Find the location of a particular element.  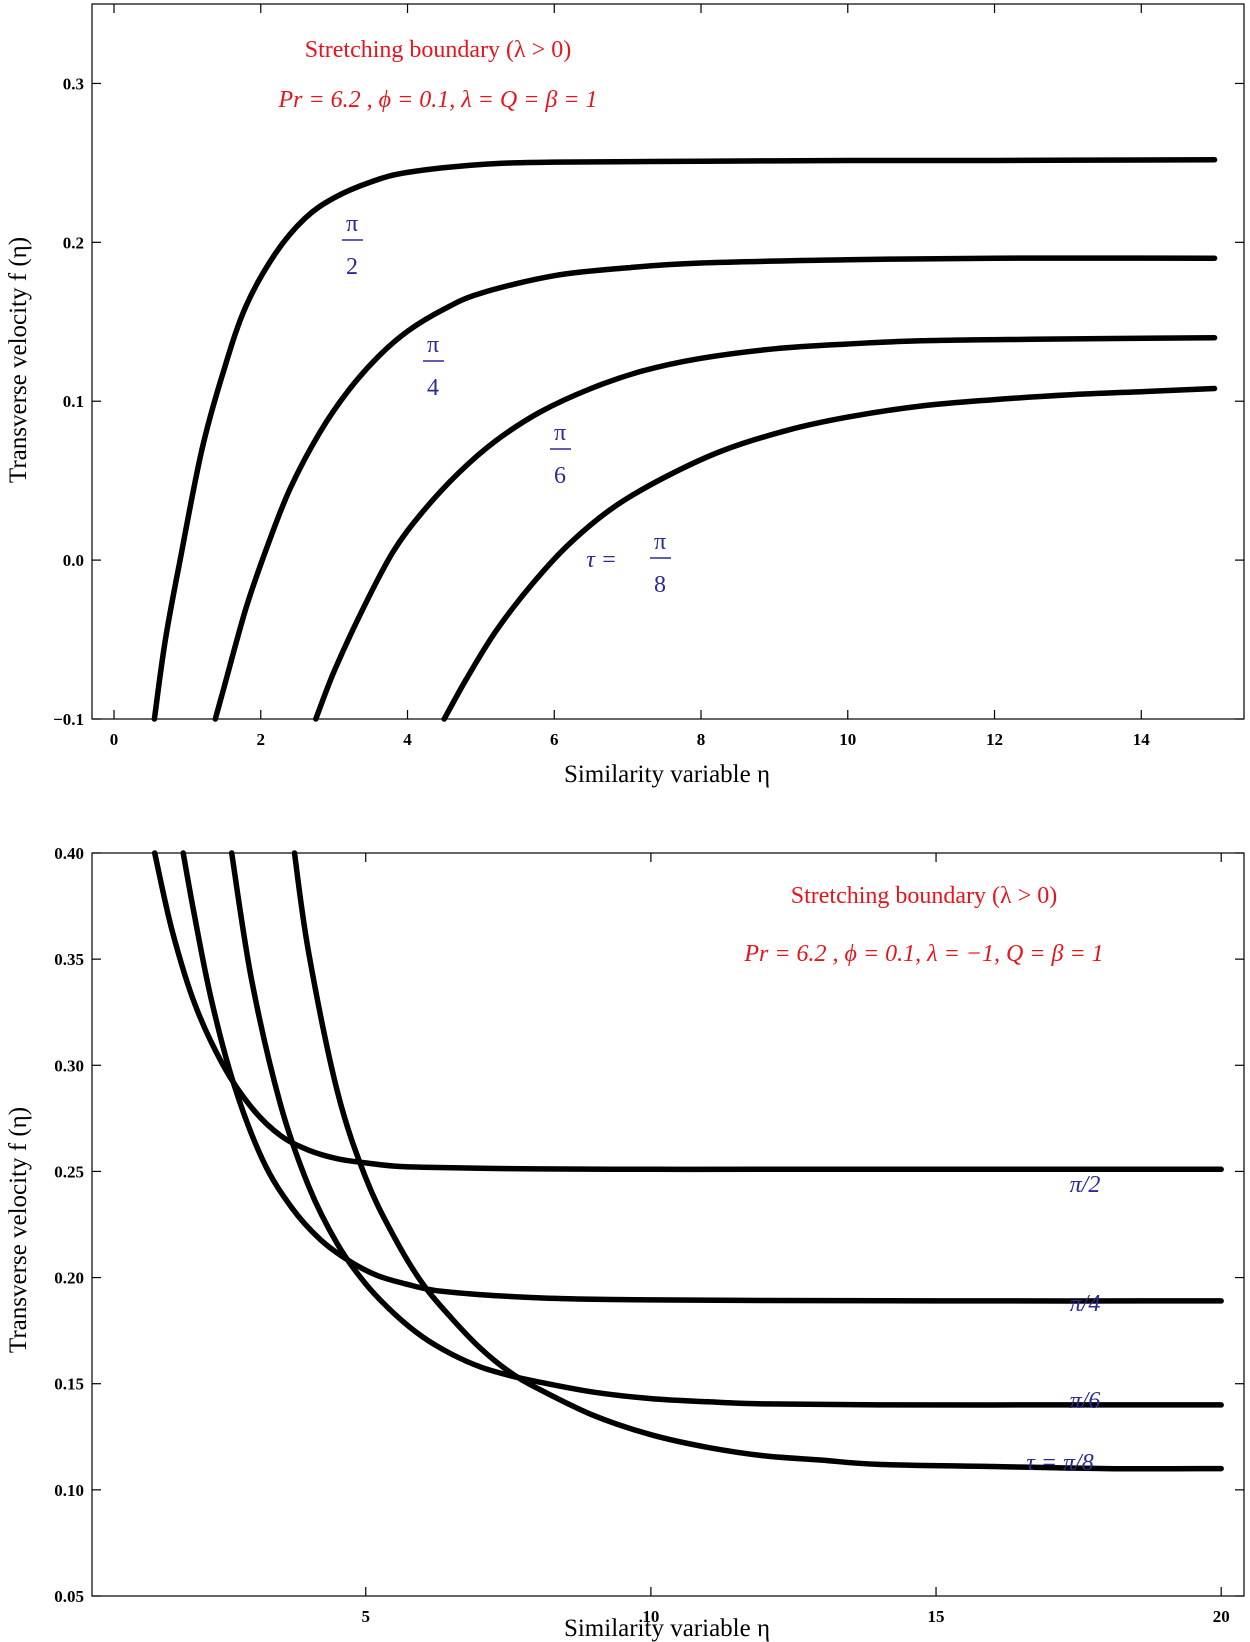

top-curve-label-pi-4: π 4 is located at coordinates (433, 366).